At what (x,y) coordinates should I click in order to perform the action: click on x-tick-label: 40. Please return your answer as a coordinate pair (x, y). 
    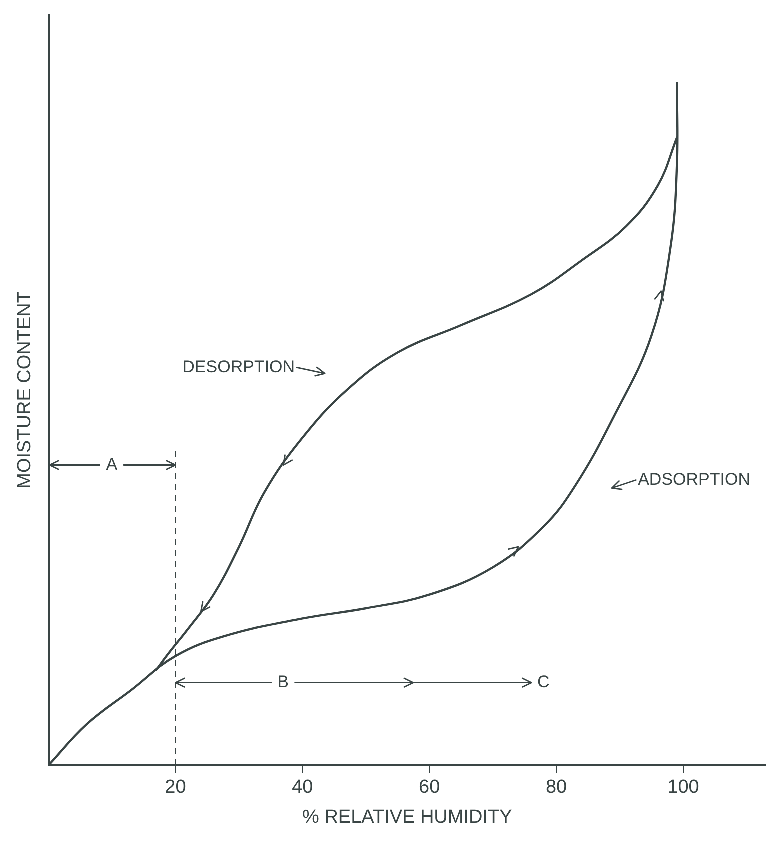
    Looking at the image, I should click on (303, 787).